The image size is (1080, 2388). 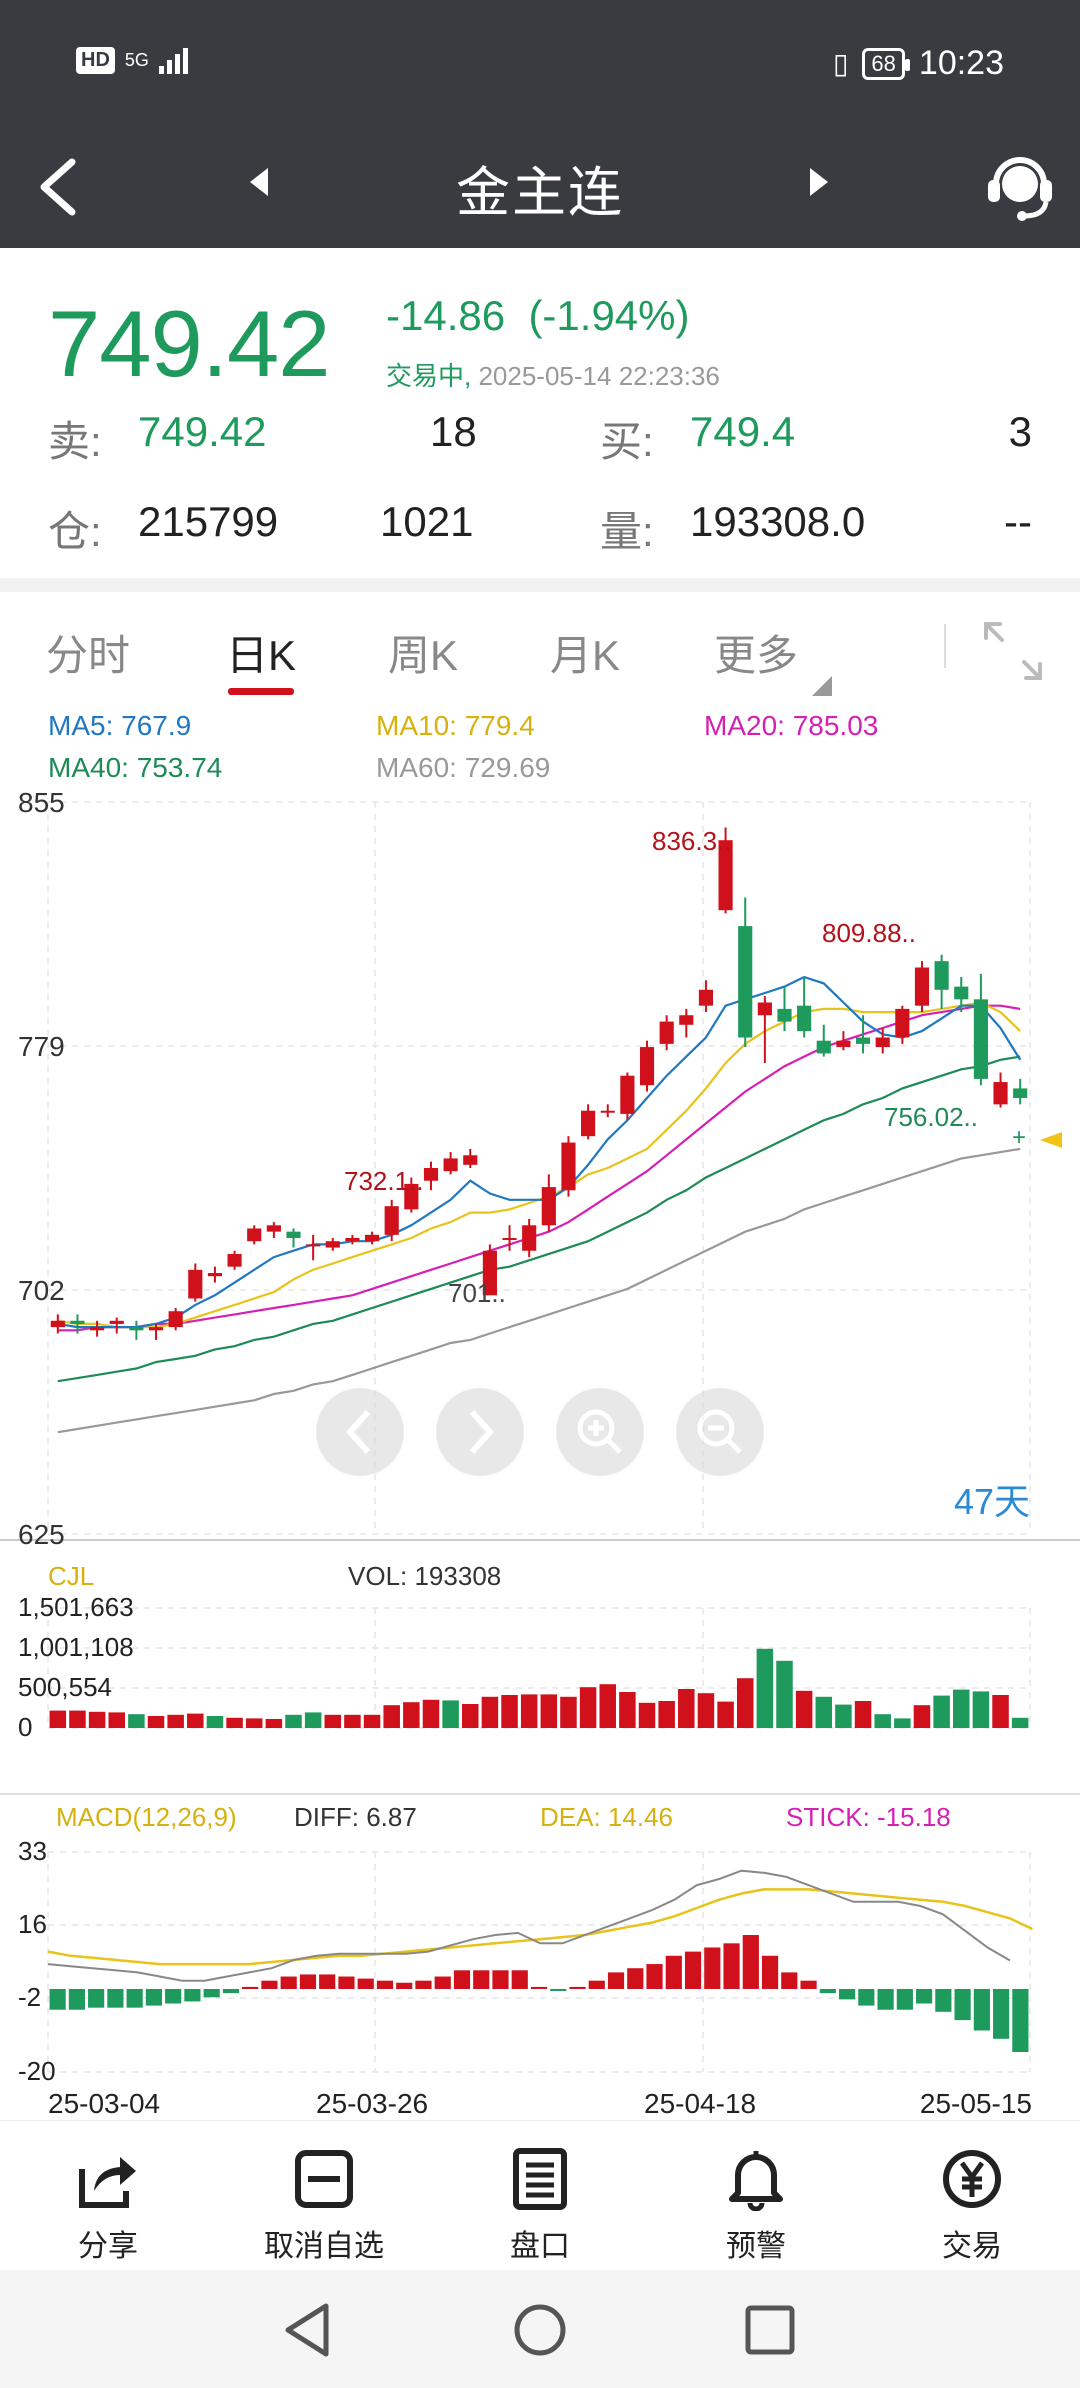 What do you see at coordinates (540, 2206) in the screenshot?
I see `order-book-button: 盘口` at bounding box center [540, 2206].